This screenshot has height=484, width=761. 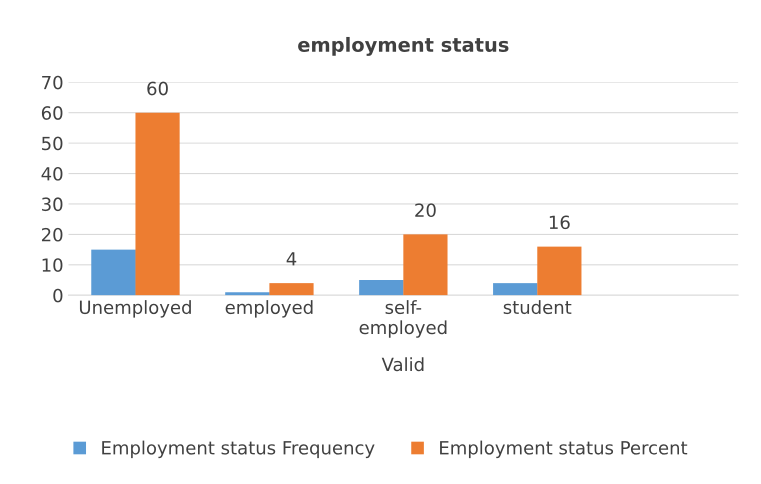 I want to click on x-axis-title: Valid, so click(x=403, y=364).